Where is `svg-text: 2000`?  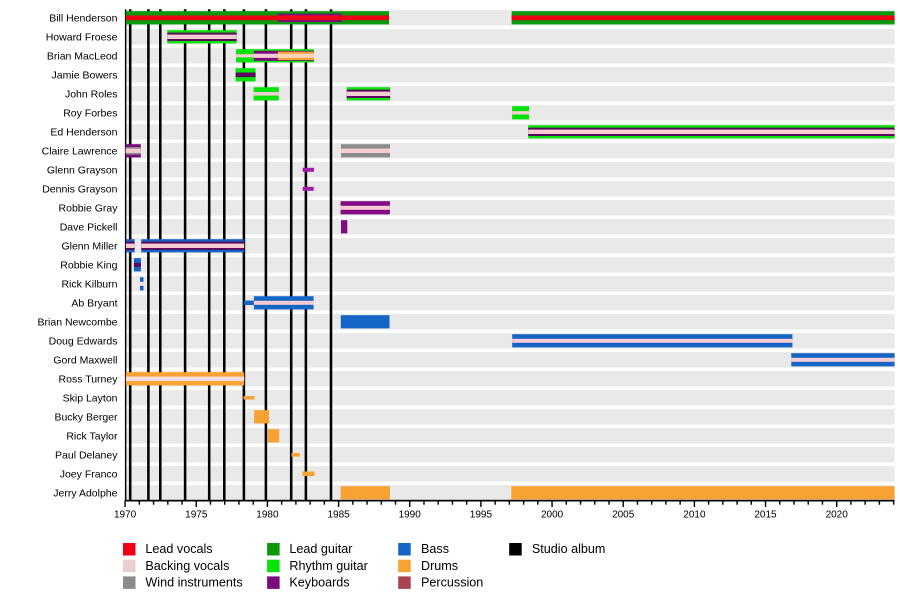 svg-text: 2000 is located at coordinates (552, 515).